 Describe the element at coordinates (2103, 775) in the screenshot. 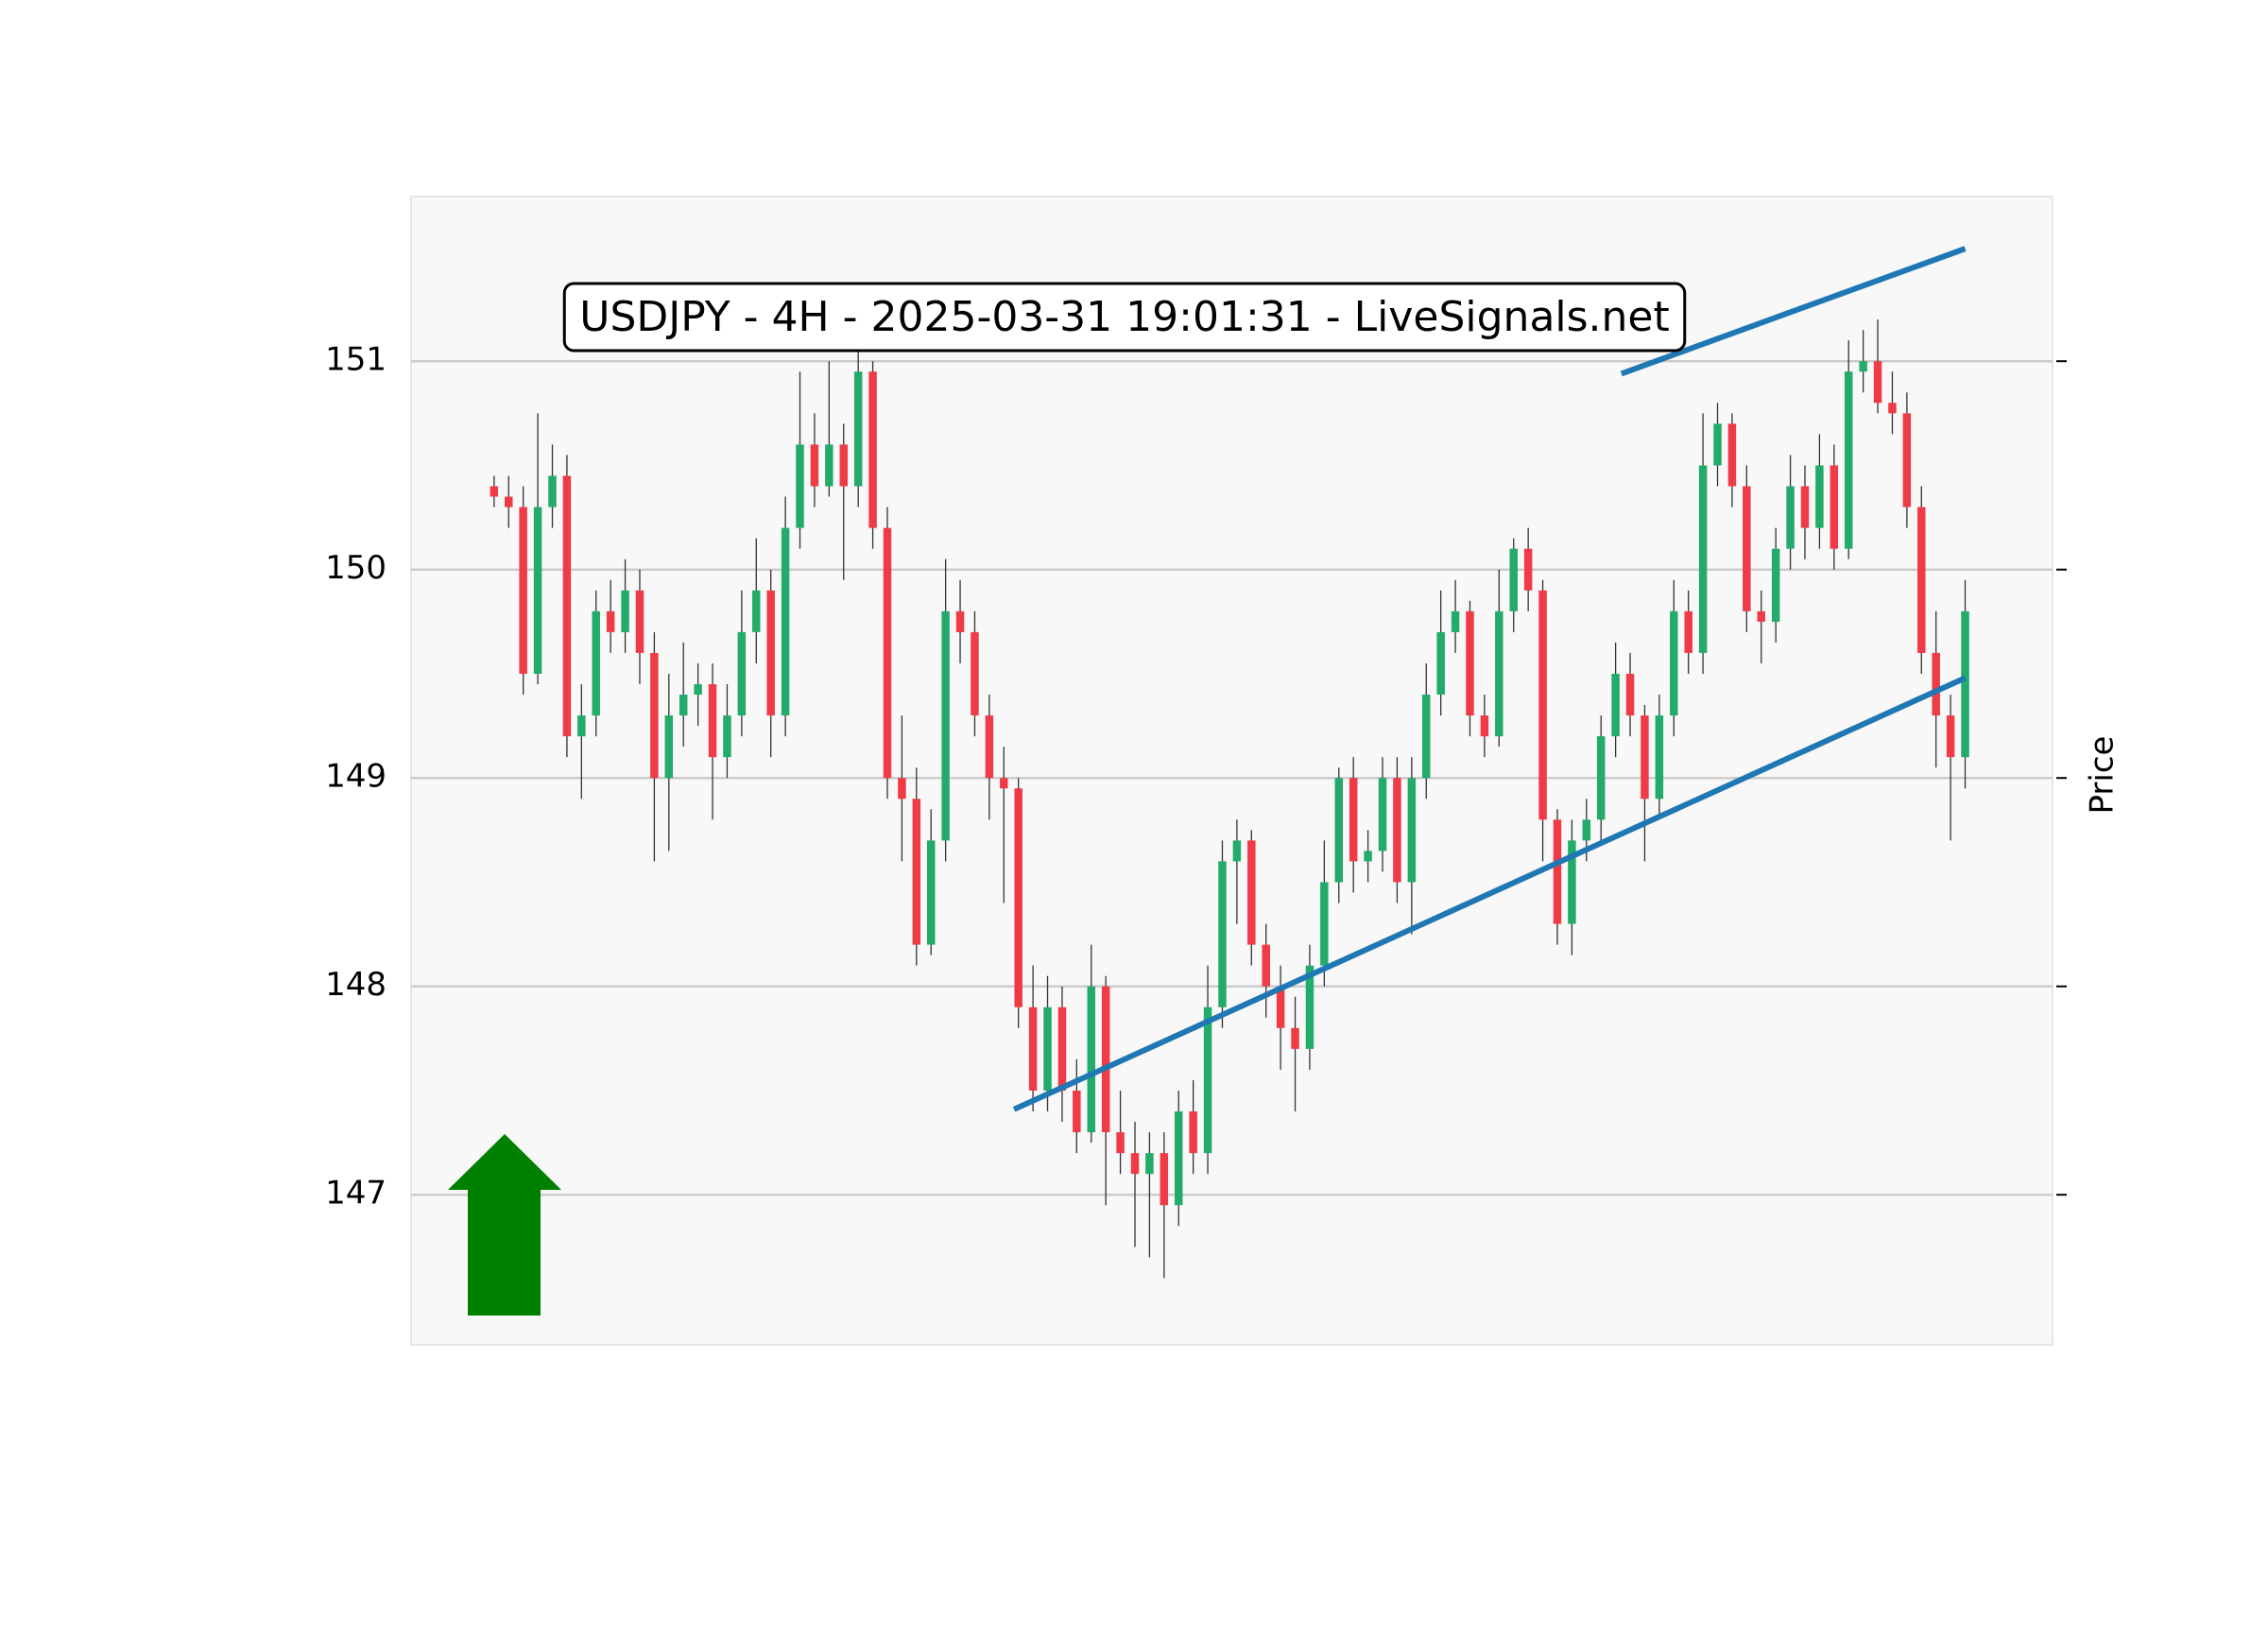

I see `y-axis-label: Price` at that location.